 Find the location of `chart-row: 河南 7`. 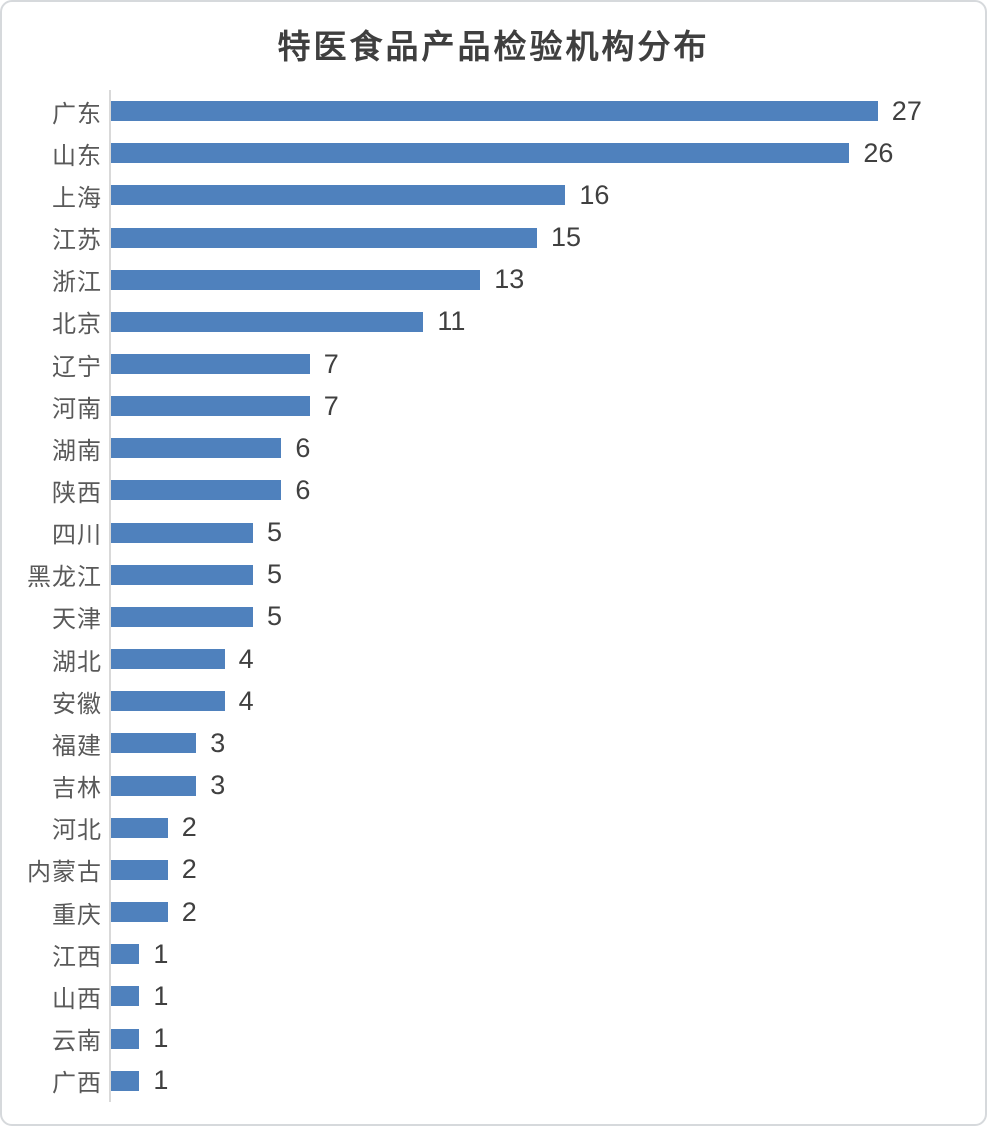

chart-row: 河南 7 is located at coordinates (493, 406).